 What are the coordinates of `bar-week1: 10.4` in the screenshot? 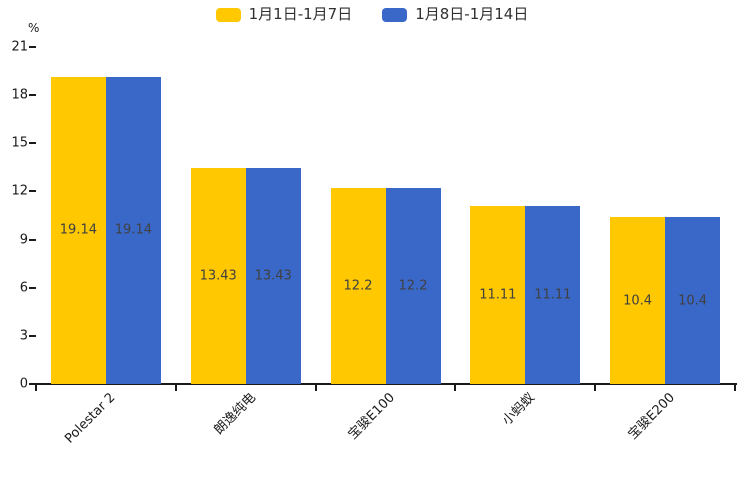 It's located at (638, 300).